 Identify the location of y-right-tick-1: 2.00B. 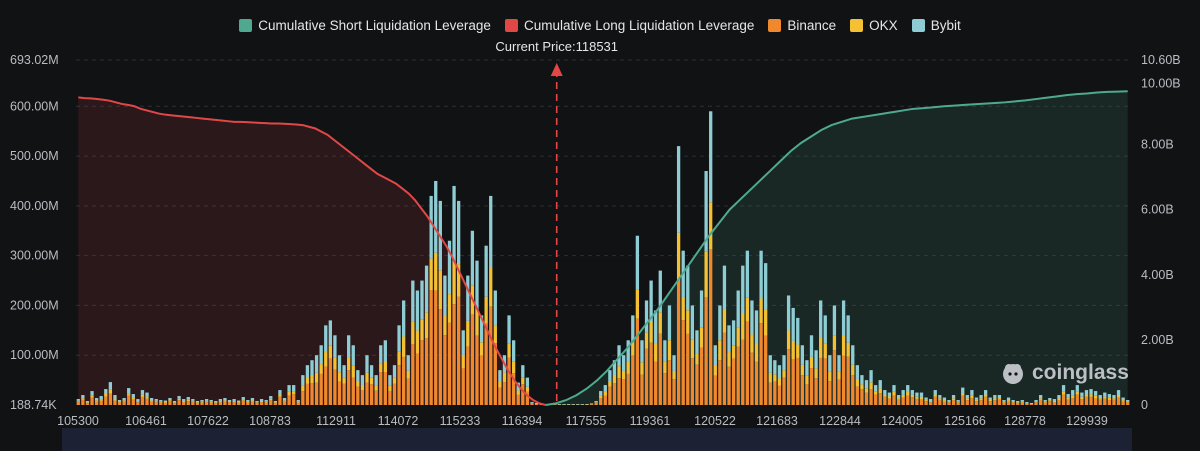
(1157, 340).